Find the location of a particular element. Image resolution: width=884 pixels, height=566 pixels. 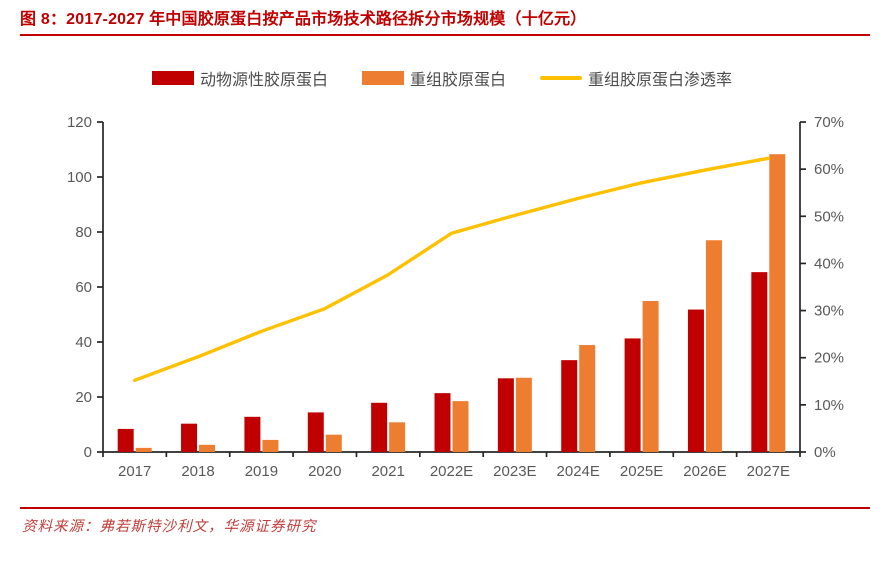

recombinant-collagen-bar-2019 is located at coordinates (270, 445).